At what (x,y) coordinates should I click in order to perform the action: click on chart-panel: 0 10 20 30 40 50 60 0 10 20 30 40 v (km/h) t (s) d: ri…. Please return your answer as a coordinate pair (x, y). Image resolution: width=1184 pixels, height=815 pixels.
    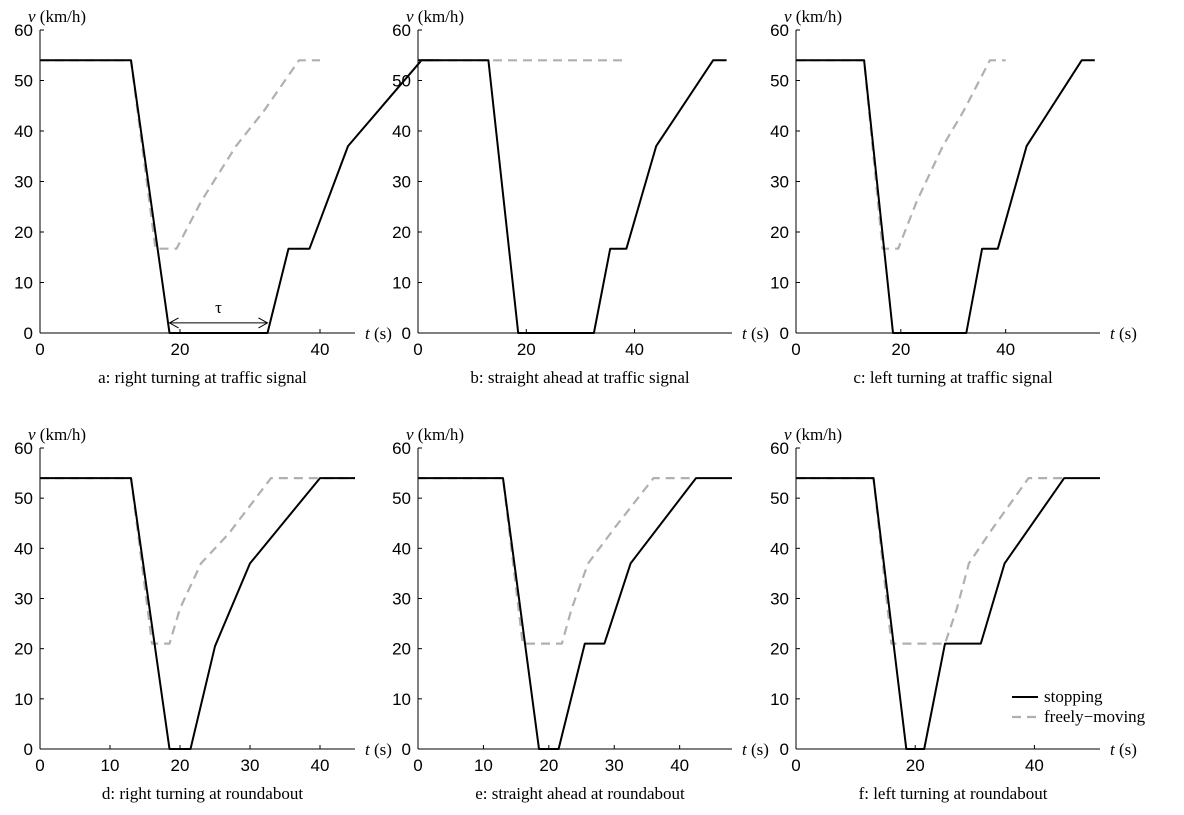
    Looking at the image, I should click on (203, 614).